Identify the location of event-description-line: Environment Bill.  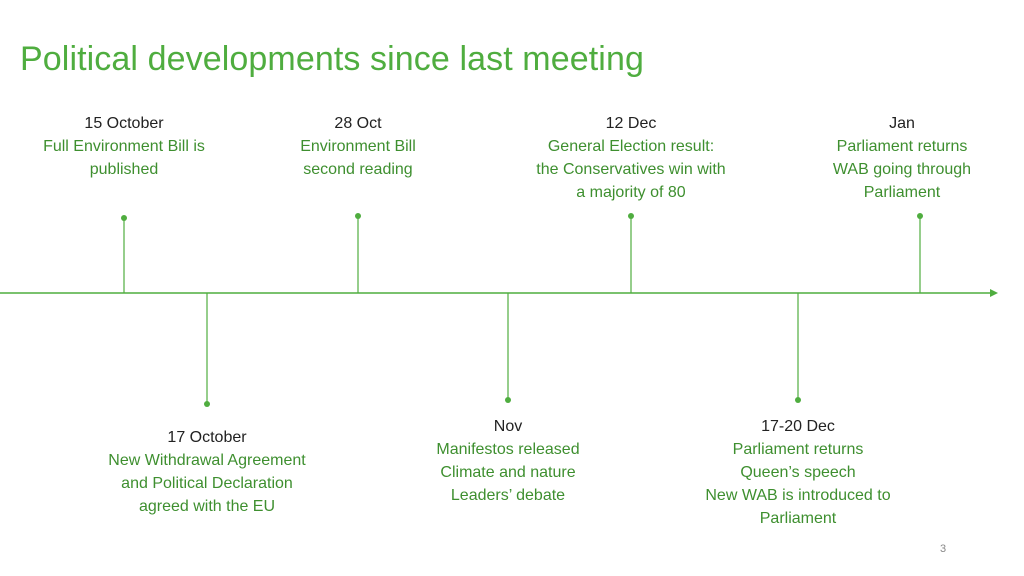
(358, 146).